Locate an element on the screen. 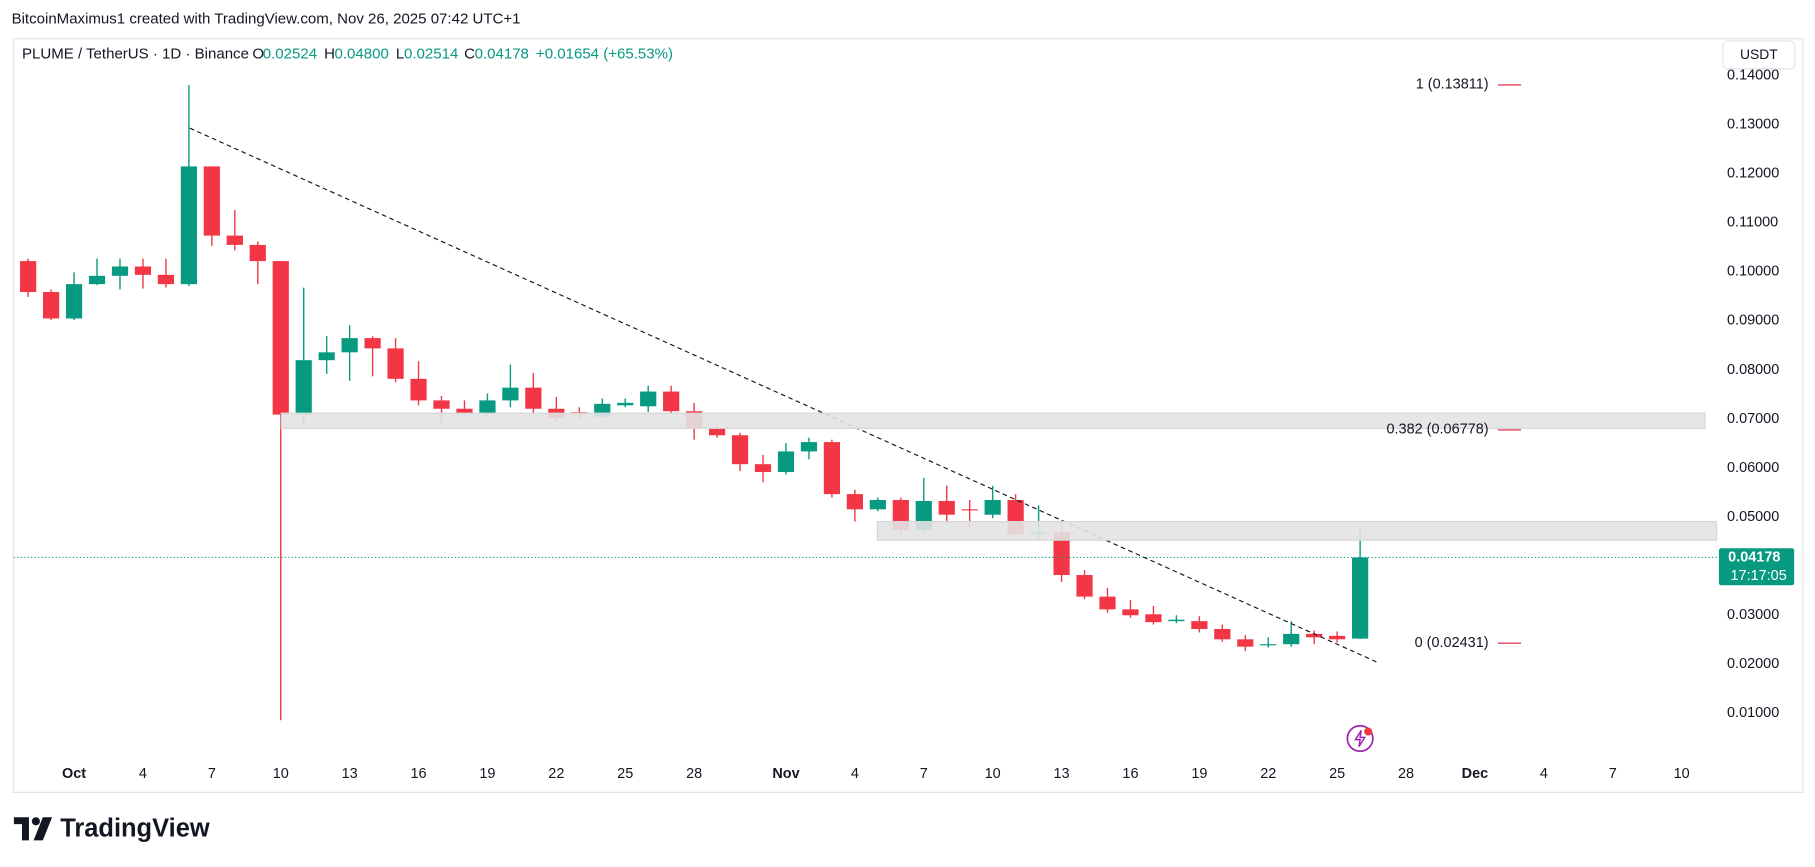 The width and height of the screenshot is (1815, 867). currency-label: USDT is located at coordinates (1759, 54).